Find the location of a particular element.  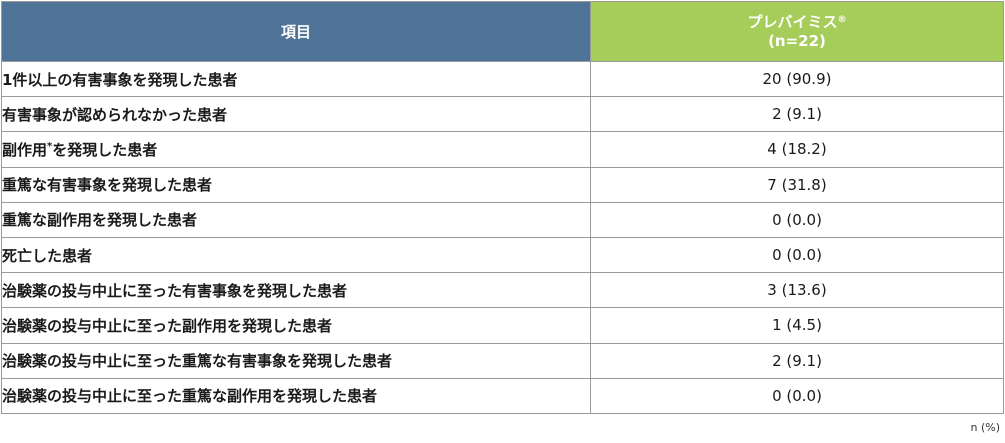

table-row: 治験薬の投与中止に至った重篤な副作用を発現した患者 0 (0.0) is located at coordinates (502, 395).